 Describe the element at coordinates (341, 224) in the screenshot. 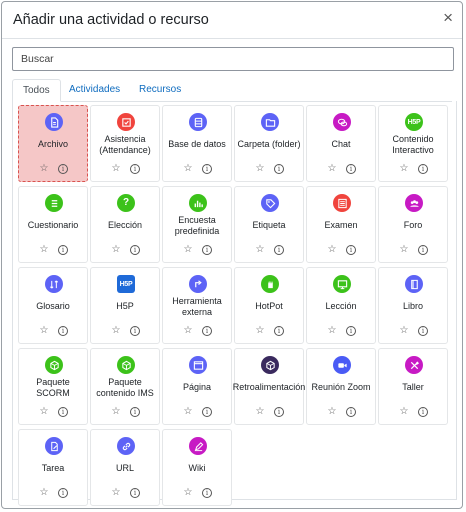

I see `module-card: Examen ☆ i` at that location.